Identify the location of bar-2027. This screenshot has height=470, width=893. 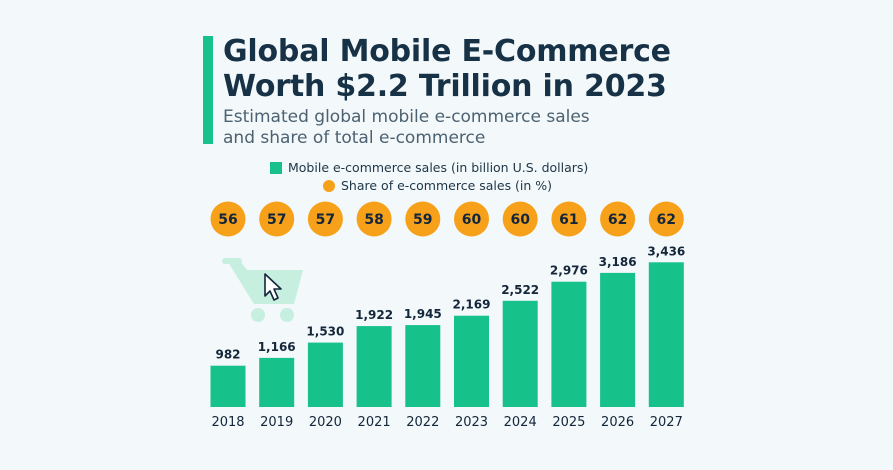
(666, 334).